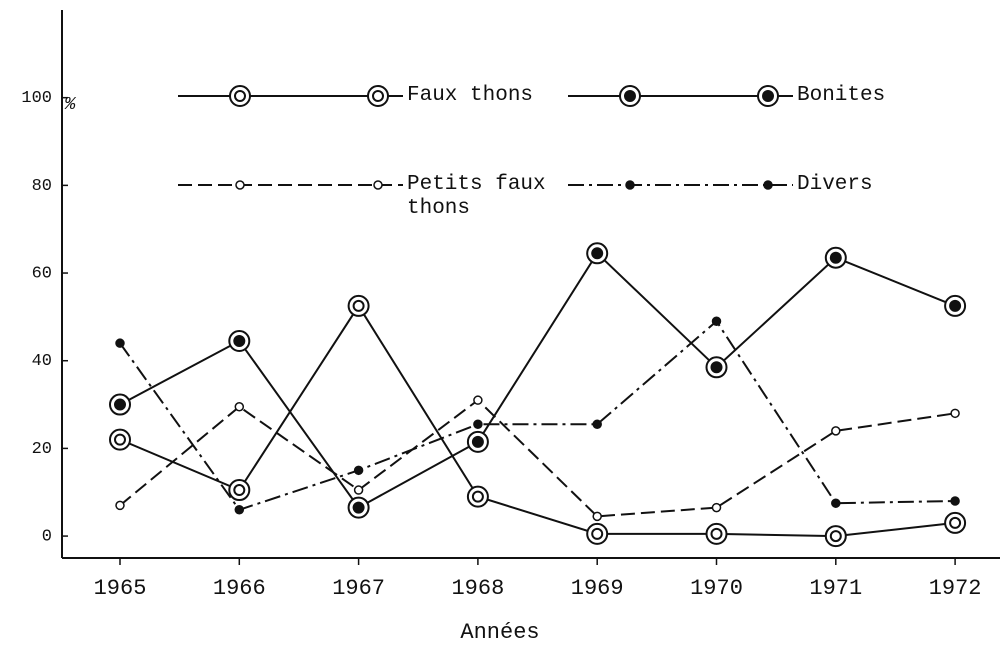 Image resolution: width=1005 pixels, height=649 pixels. What do you see at coordinates (841, 95) in the screenshot?
I see `legend-label: Bonites` at bounding box center [841, 95].